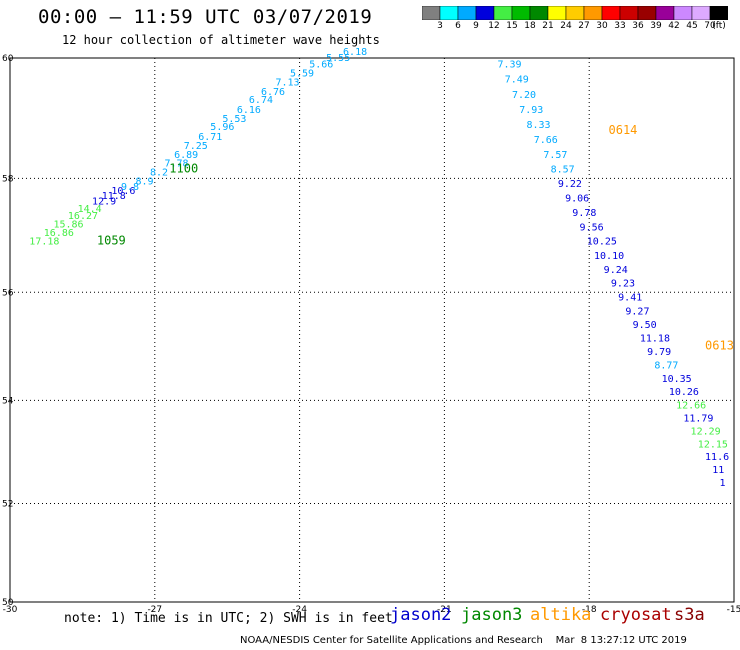 The height and width of the screenshot is (650, 740). I want to click on longitude-tick-label: -15, so click(733, 610).